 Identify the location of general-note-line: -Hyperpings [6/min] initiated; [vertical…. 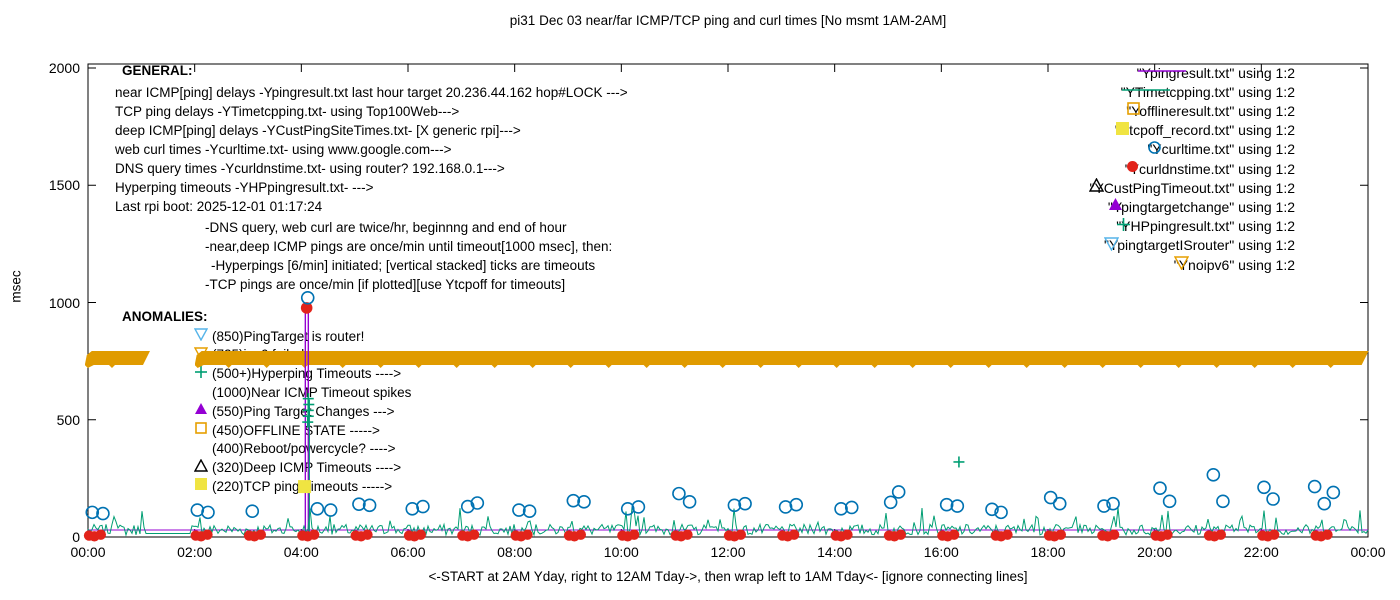
(403, 265).